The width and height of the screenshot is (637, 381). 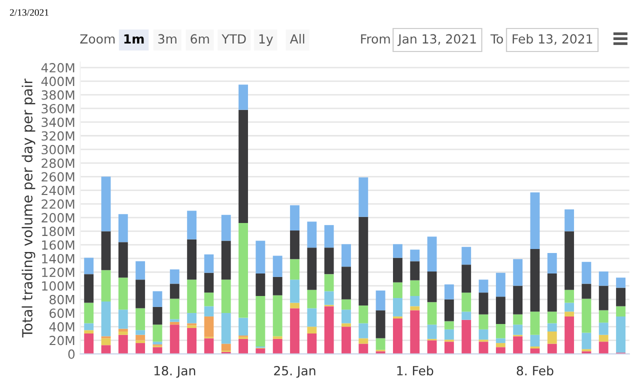 I want to click on y-tick-label: 60M, so click(x=62, y=313).